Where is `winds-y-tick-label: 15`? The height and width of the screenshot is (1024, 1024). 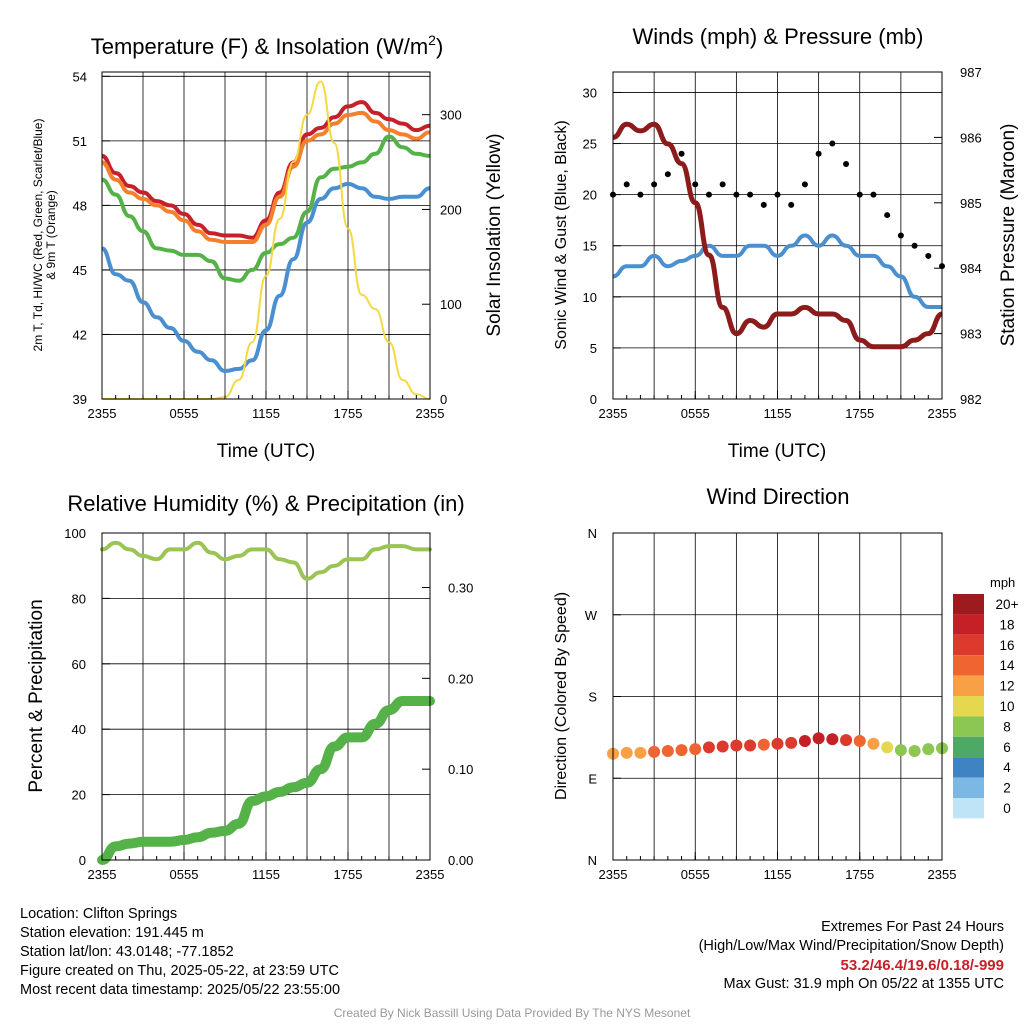
winds-y-tick-label: 15 is located at coordinates (590, 246).